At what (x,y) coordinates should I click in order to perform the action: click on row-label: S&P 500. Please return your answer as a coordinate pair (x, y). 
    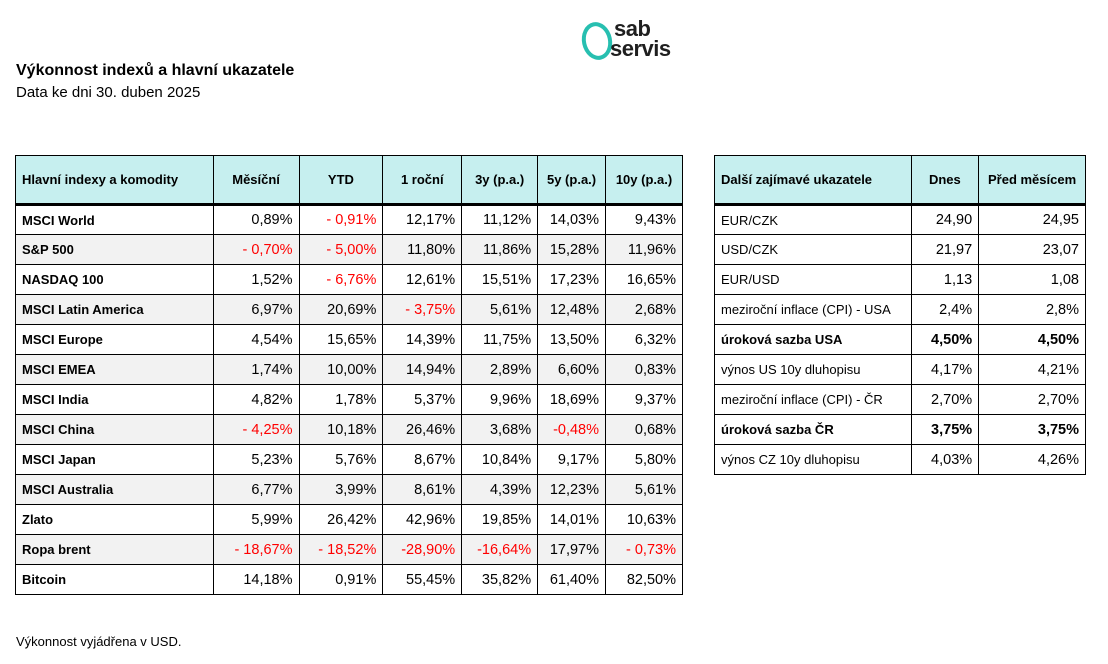
    Looking at the image, I should click on (114, 249).